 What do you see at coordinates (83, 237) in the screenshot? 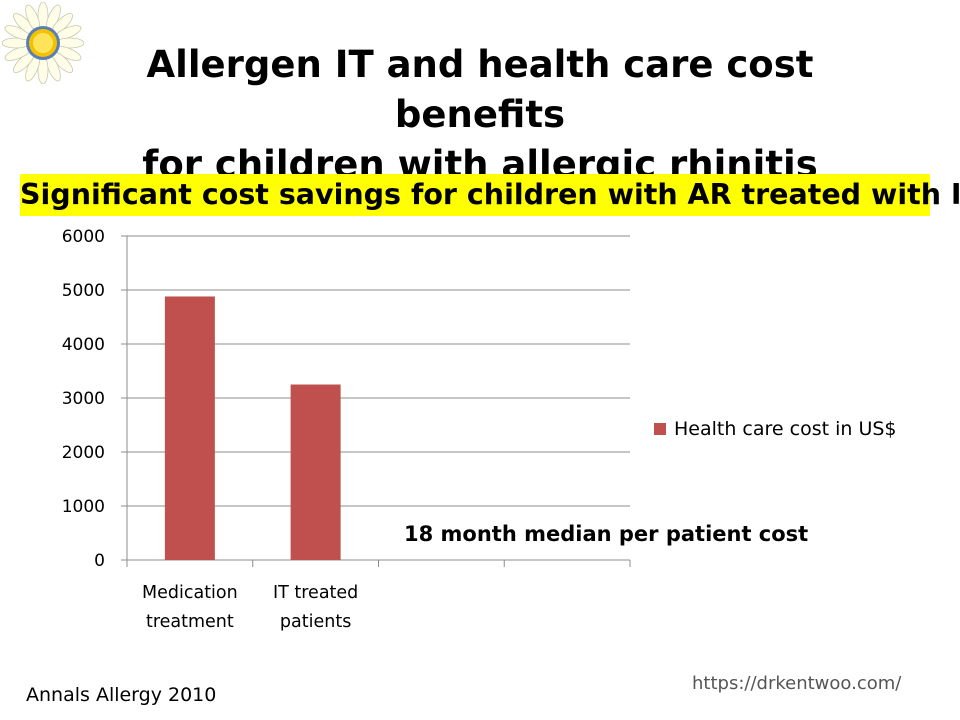
I see `y-tick-label: 6000` at bounding box center [83, 237].